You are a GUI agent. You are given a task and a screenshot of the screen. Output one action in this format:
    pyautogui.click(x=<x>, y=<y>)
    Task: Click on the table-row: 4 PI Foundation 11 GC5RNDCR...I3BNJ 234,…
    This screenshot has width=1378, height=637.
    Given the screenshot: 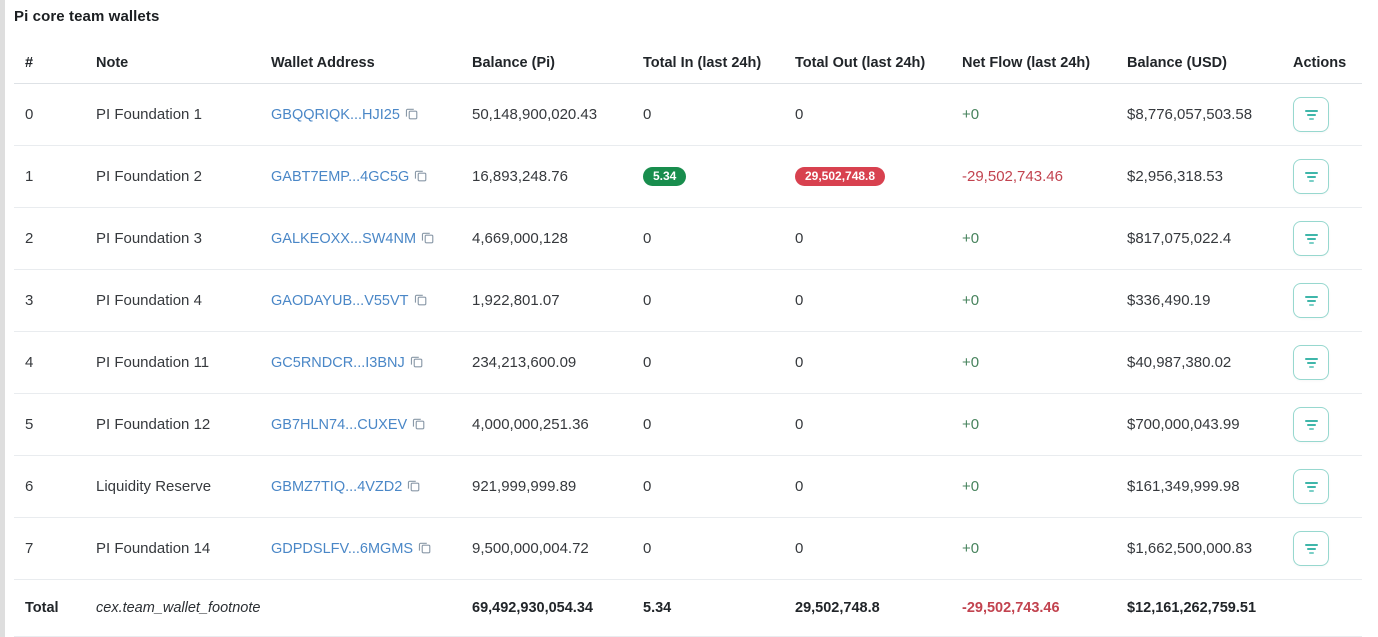 What is the action you would take?
    pyautogui.click(x=688, y=362)
    